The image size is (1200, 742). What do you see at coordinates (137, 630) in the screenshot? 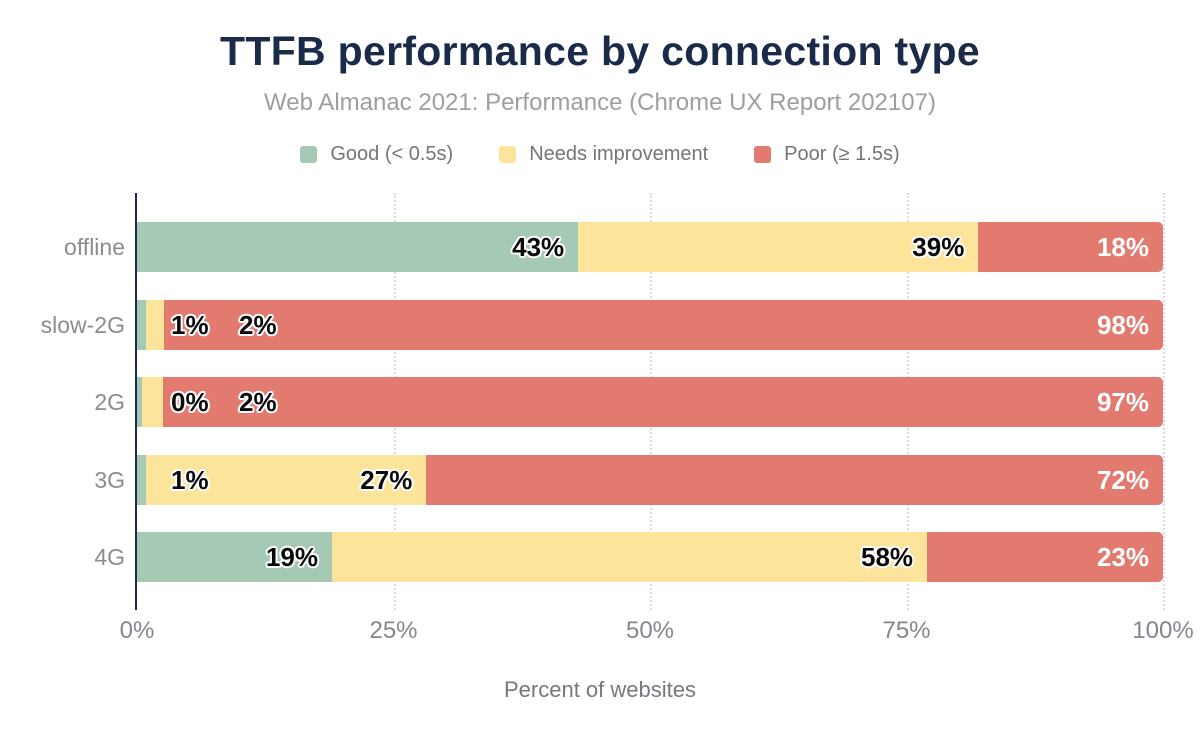
I see `x-tick-label: 0%` at bounding box center [137, 630].